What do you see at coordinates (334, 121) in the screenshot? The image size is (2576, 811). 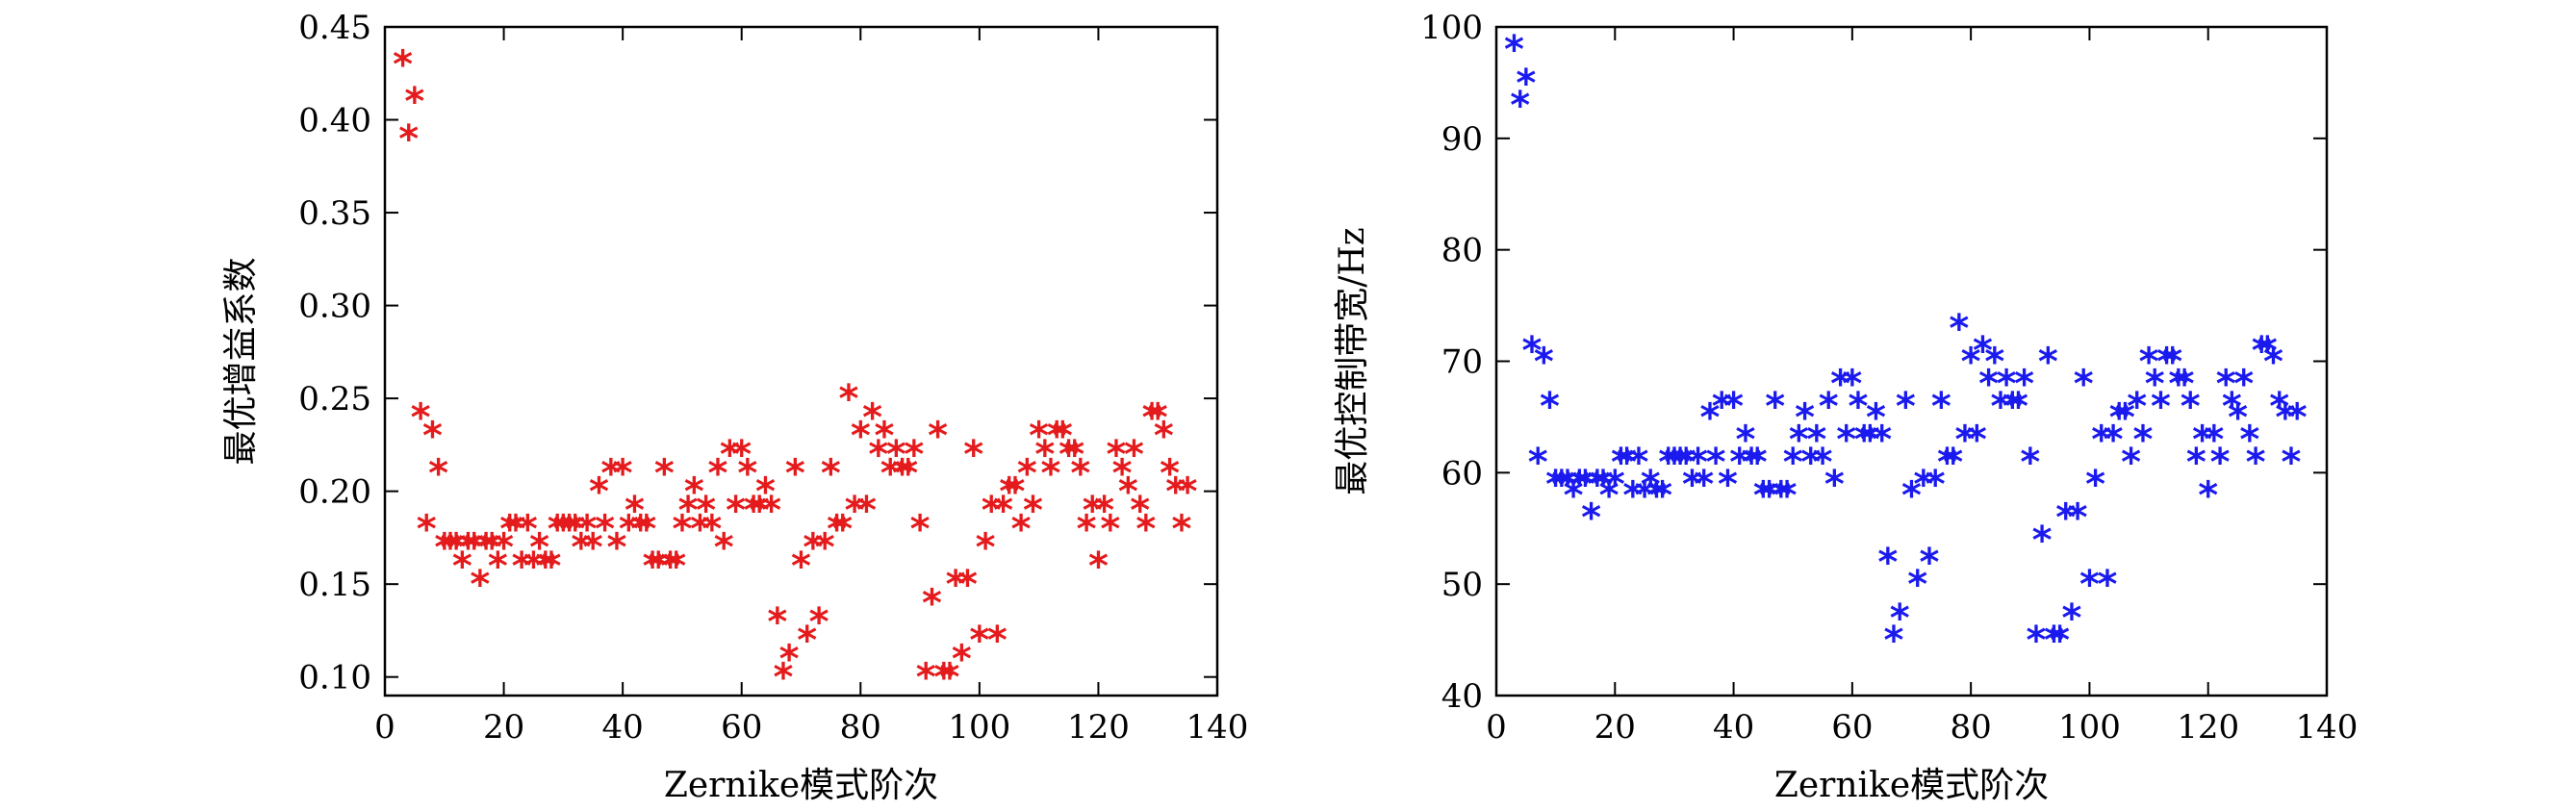 I see `left-y-tick-label: 0.40` at bounding box center [334, 121].